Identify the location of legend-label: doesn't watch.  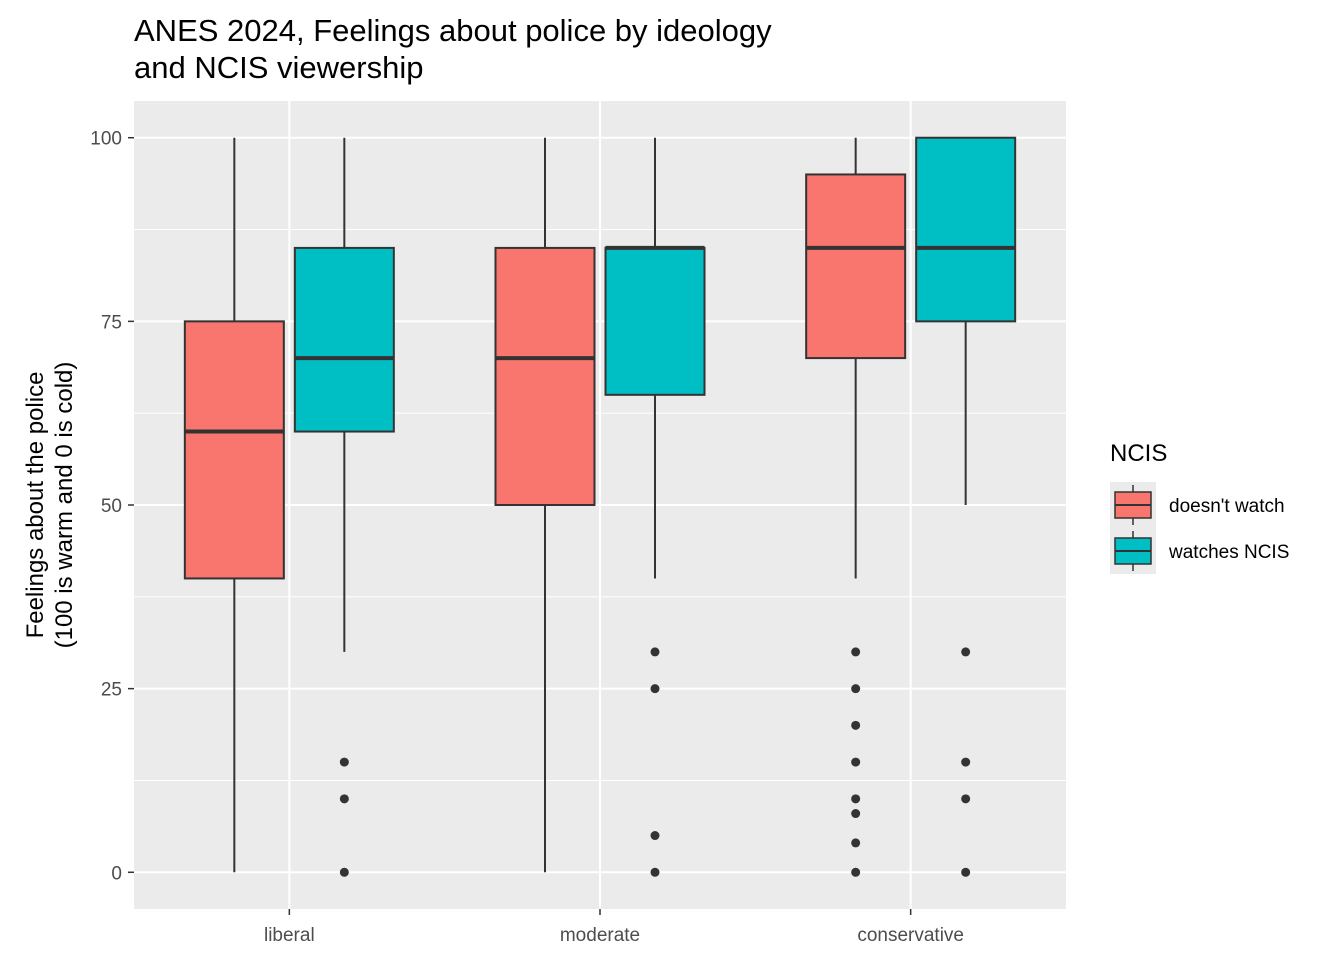
(1227, 506).